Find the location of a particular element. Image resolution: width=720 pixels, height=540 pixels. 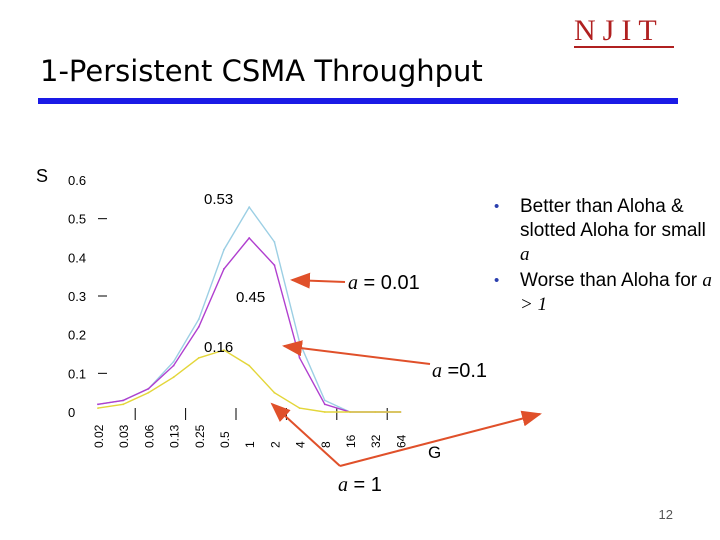

y-tick-label: 0.3 is located at coordinates (77, 296).